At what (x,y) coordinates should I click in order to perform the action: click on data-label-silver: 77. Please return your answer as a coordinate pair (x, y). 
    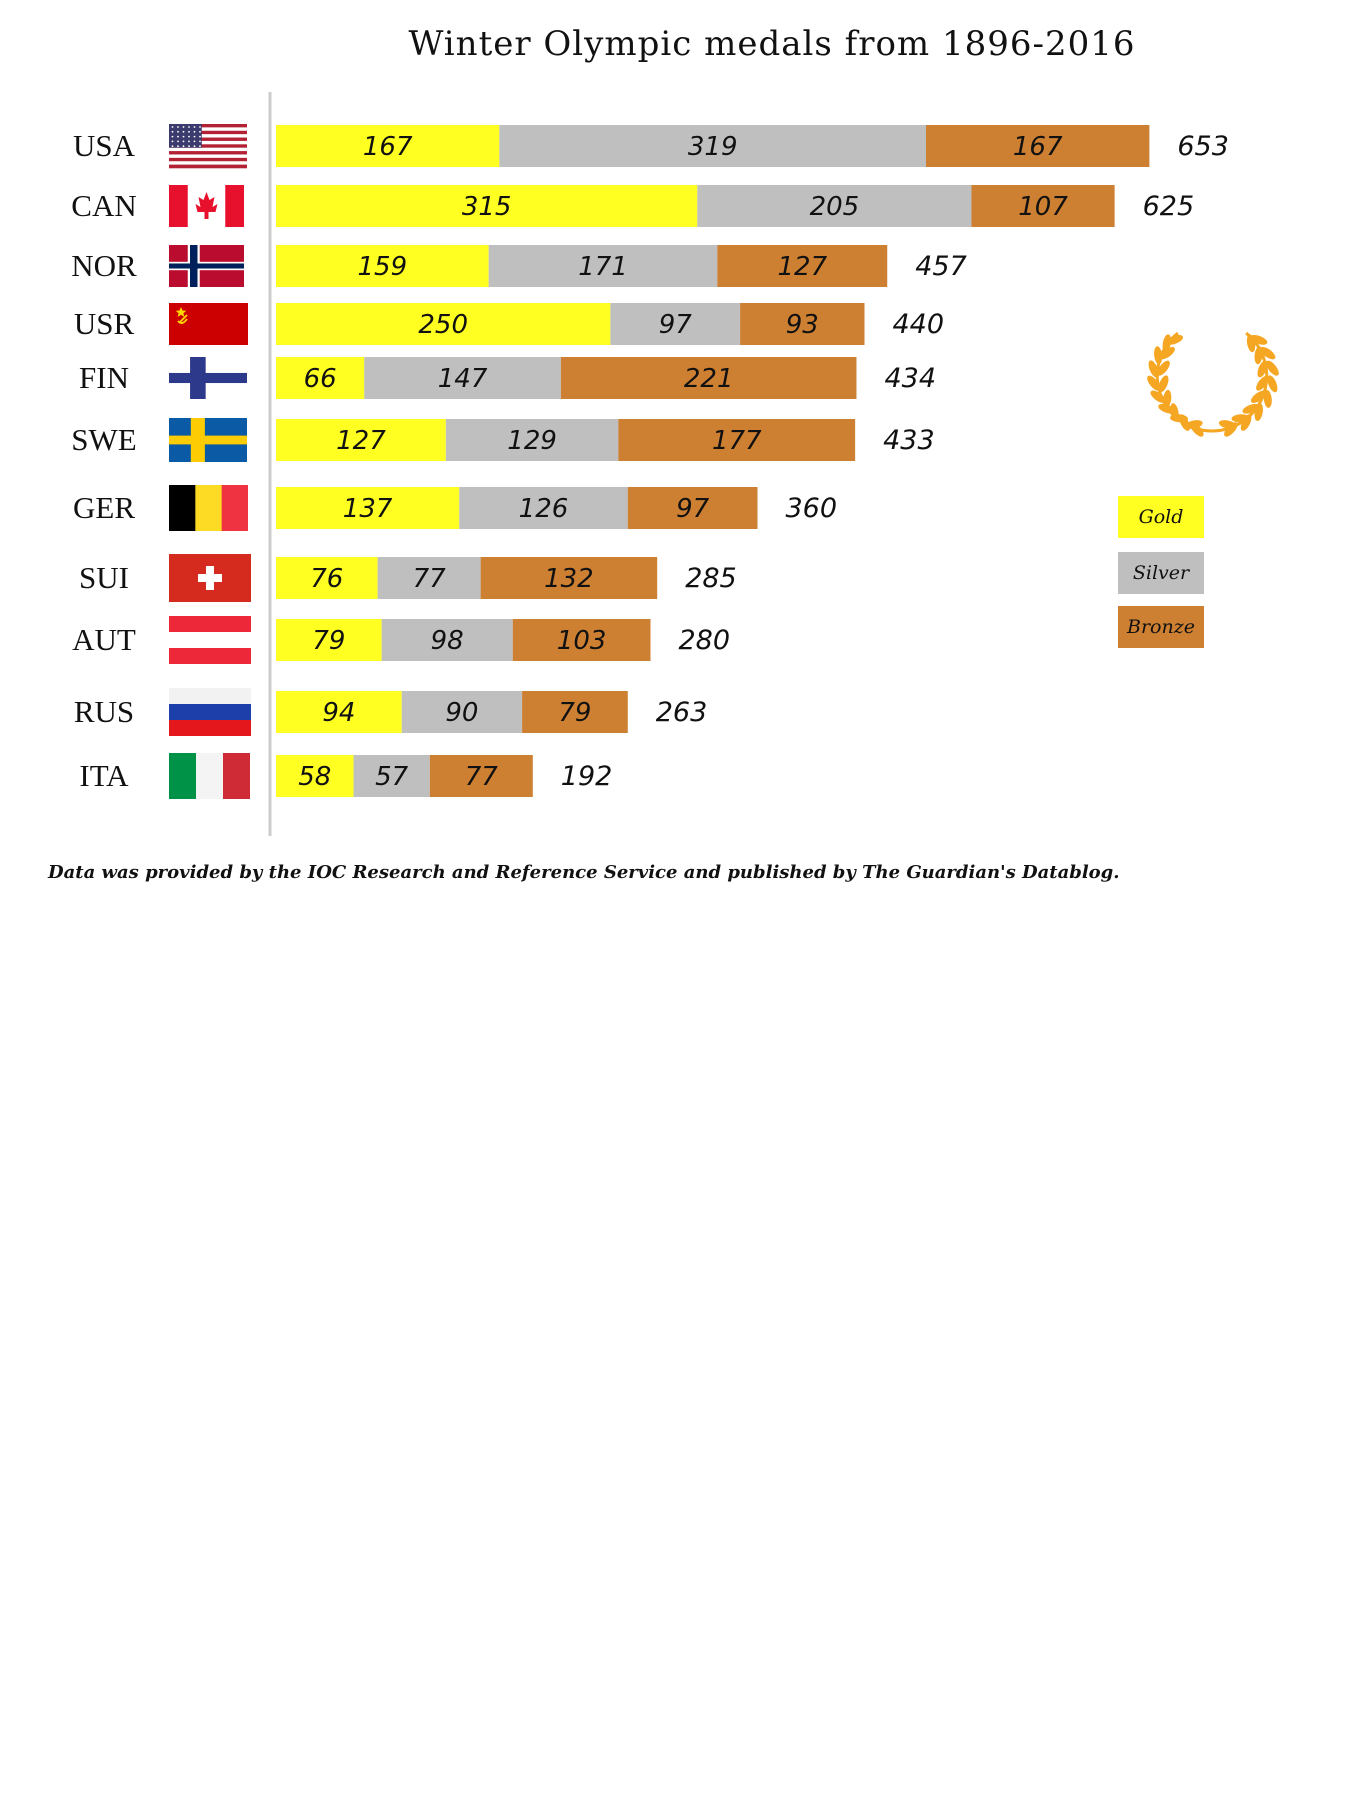
    Looking at the image, I should click on (430, 579).